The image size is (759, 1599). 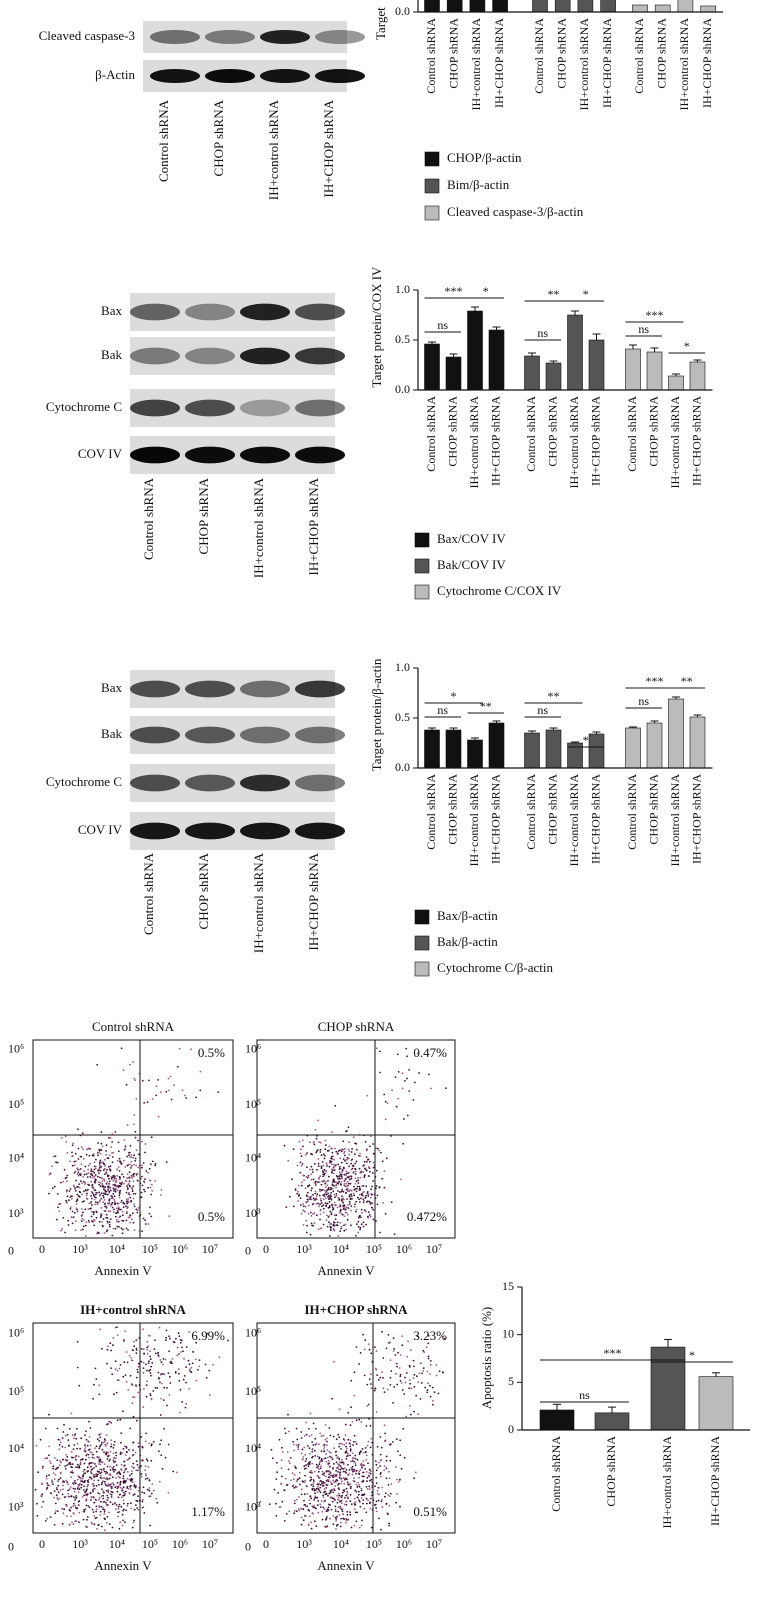 I want to click on blot-band, so click(x=155, y=783).